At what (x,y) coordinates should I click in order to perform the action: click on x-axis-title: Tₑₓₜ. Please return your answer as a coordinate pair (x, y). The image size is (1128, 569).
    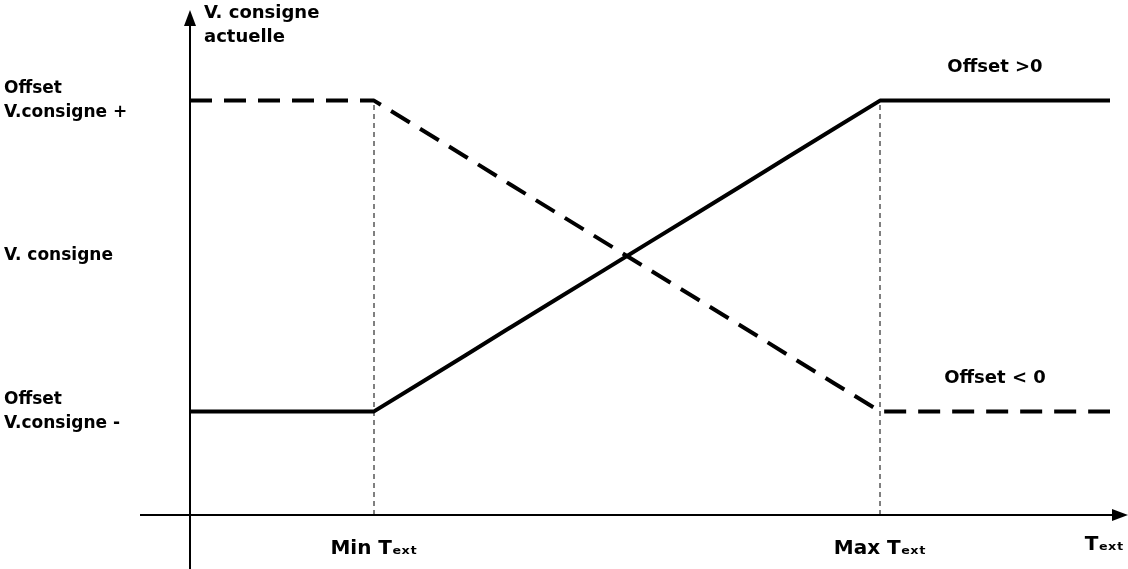
    Looking at the image, I should click on (1104, 543).